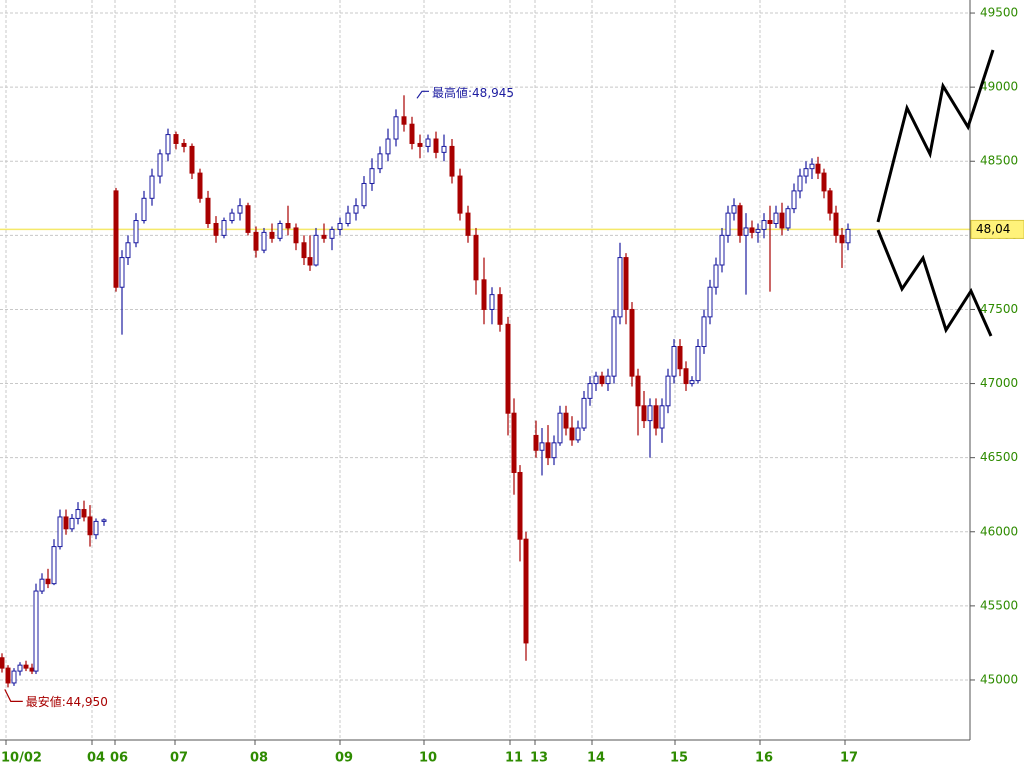 This screenshot has height=768, width=1024. I want to click on y-tick-label: 47000, so click(999, 383).